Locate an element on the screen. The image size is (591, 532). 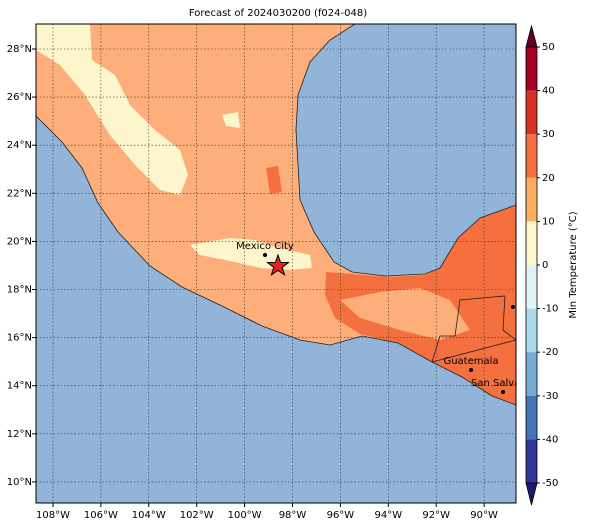
colorbar-tick-label: 0 is located at coordinates (545, 265).